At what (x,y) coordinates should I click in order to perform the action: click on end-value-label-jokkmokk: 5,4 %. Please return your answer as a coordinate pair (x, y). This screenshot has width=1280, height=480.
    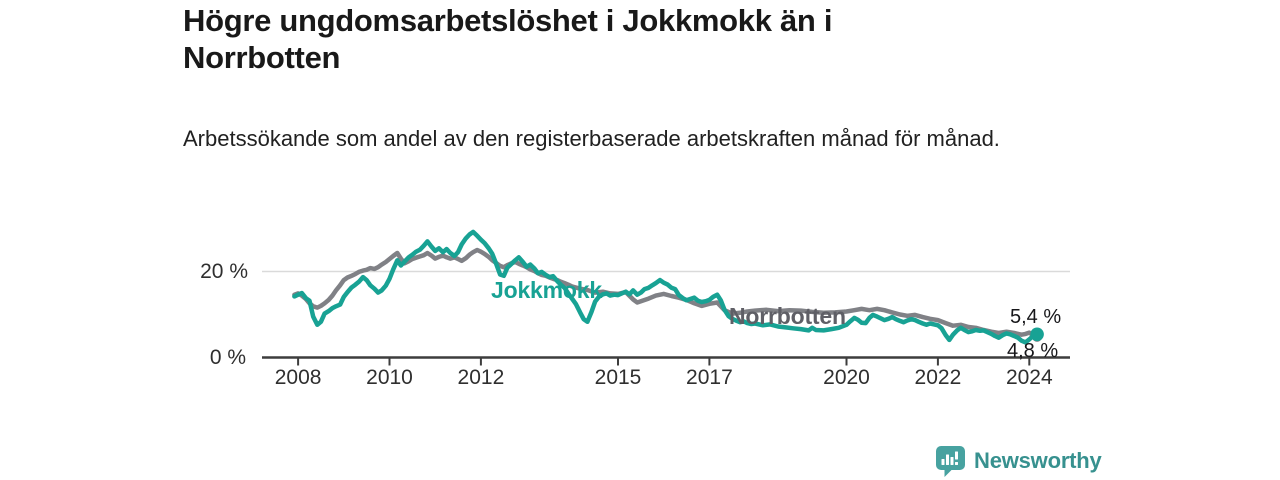
    Looking at the image, I should click on (1036, 317).